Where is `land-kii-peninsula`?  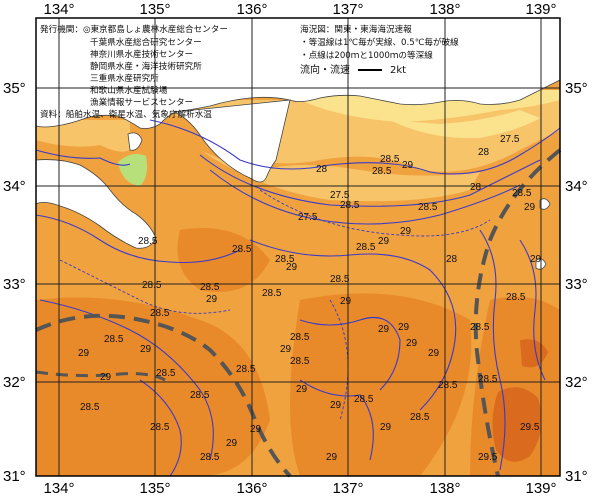 land-kii-peninsula is located at coordinates (232, 141).